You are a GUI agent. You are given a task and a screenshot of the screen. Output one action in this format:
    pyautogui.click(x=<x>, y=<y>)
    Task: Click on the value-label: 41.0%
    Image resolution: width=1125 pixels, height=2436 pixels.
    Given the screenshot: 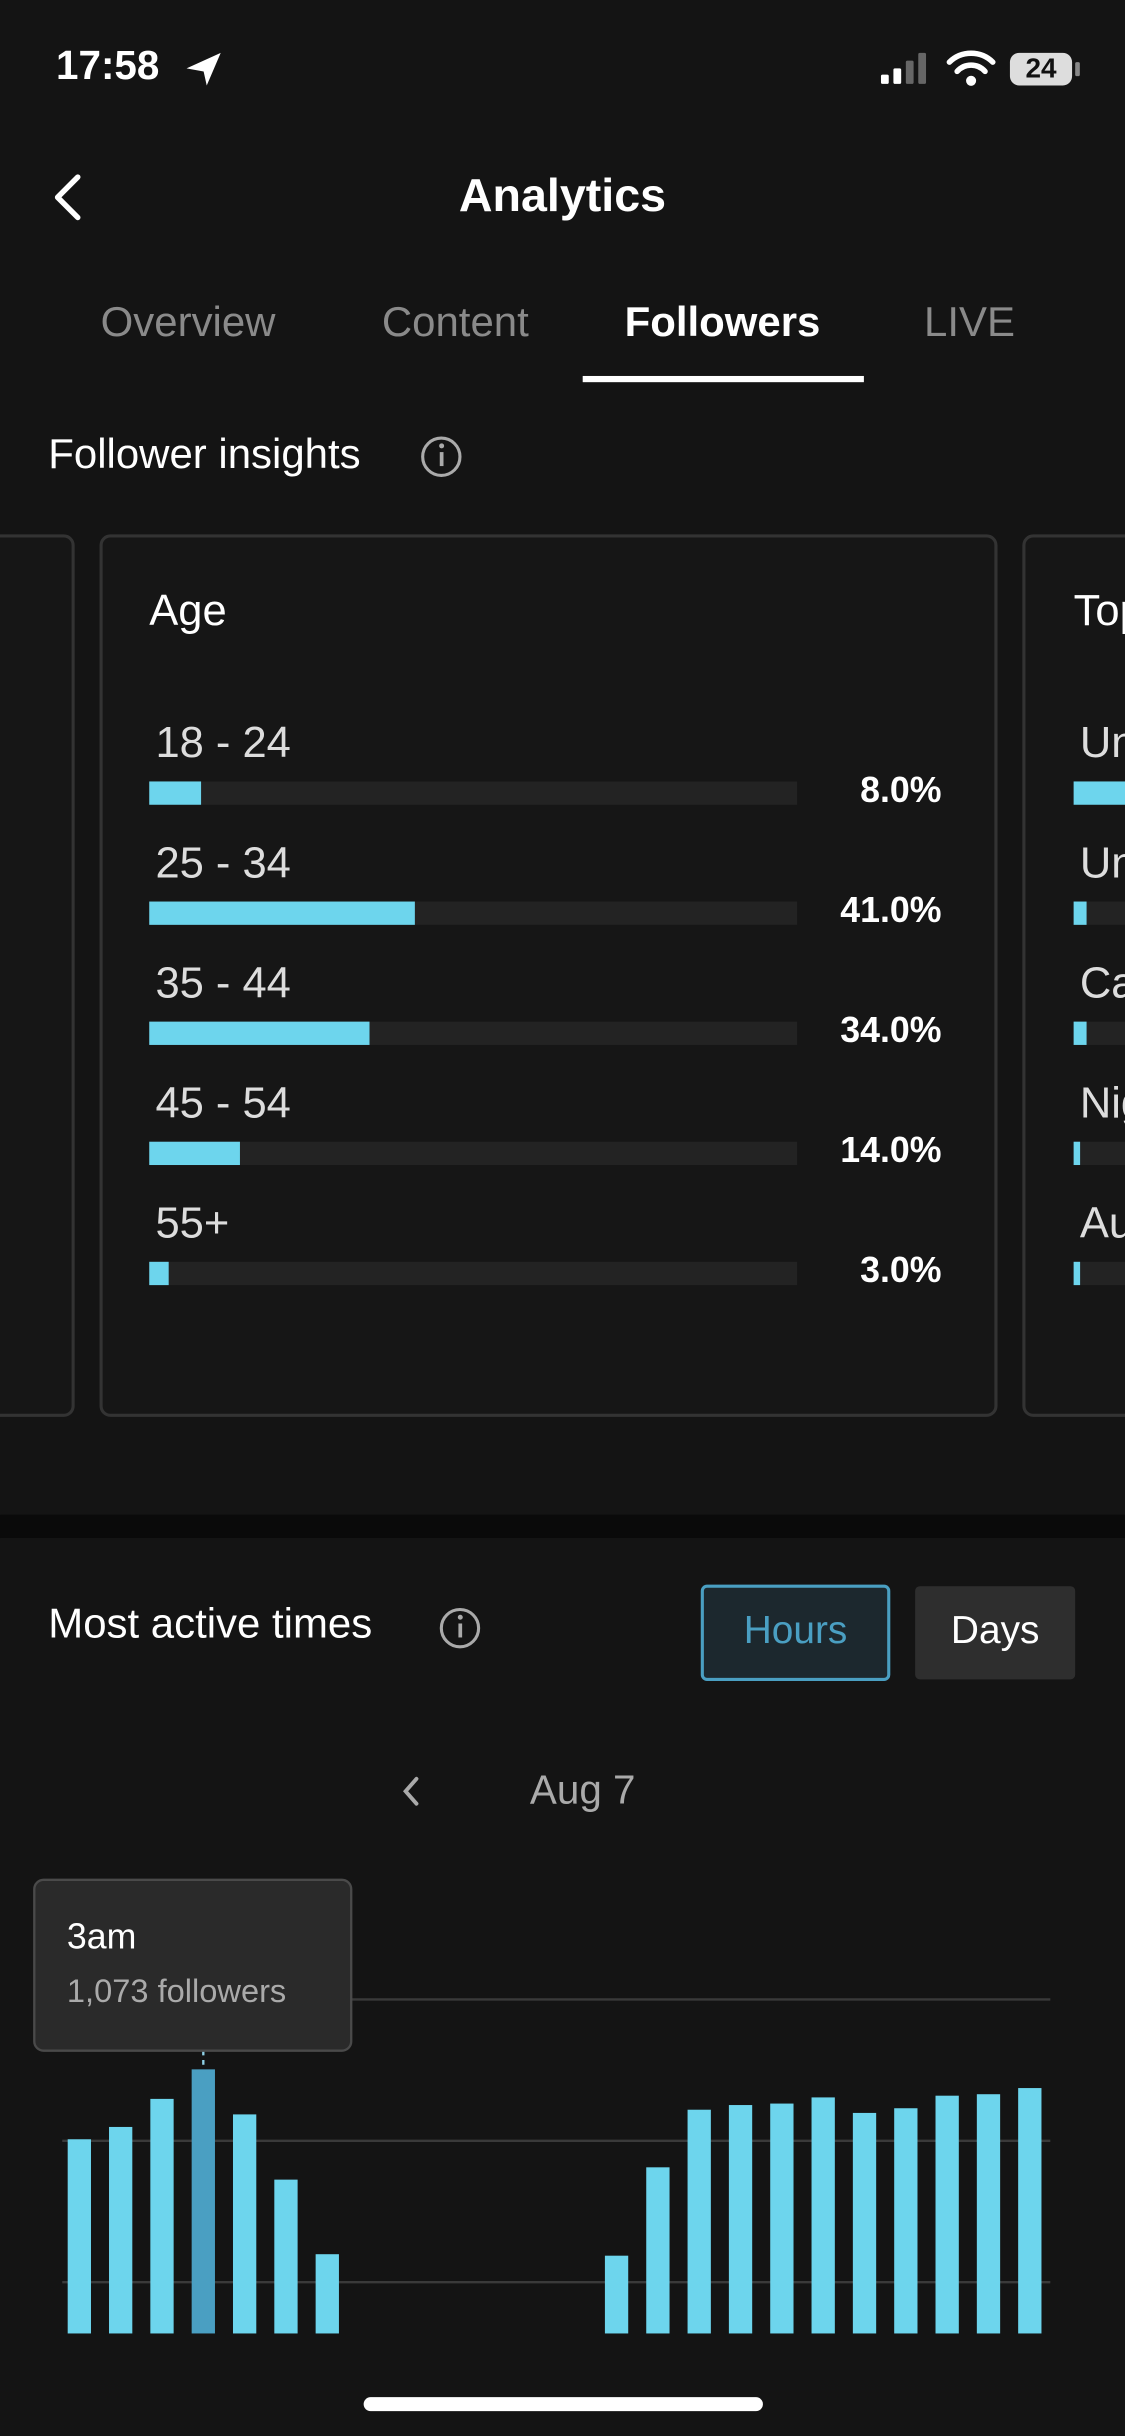 What is the action you would take?
    pyautogui.click(x=890, y=910)
    